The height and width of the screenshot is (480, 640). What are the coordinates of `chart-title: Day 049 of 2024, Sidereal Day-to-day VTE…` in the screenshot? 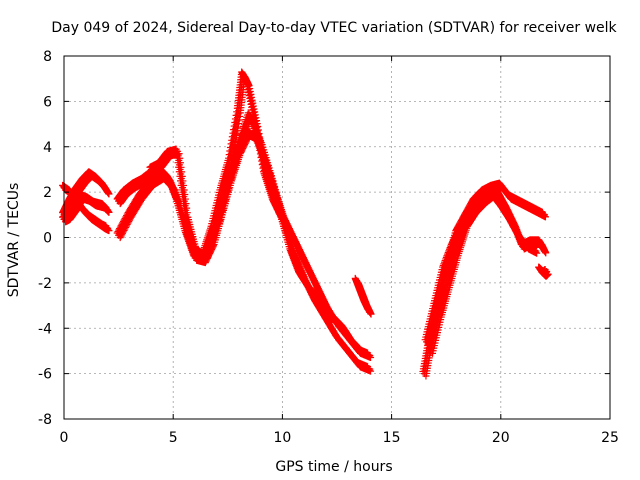 It's located at (334, 28).